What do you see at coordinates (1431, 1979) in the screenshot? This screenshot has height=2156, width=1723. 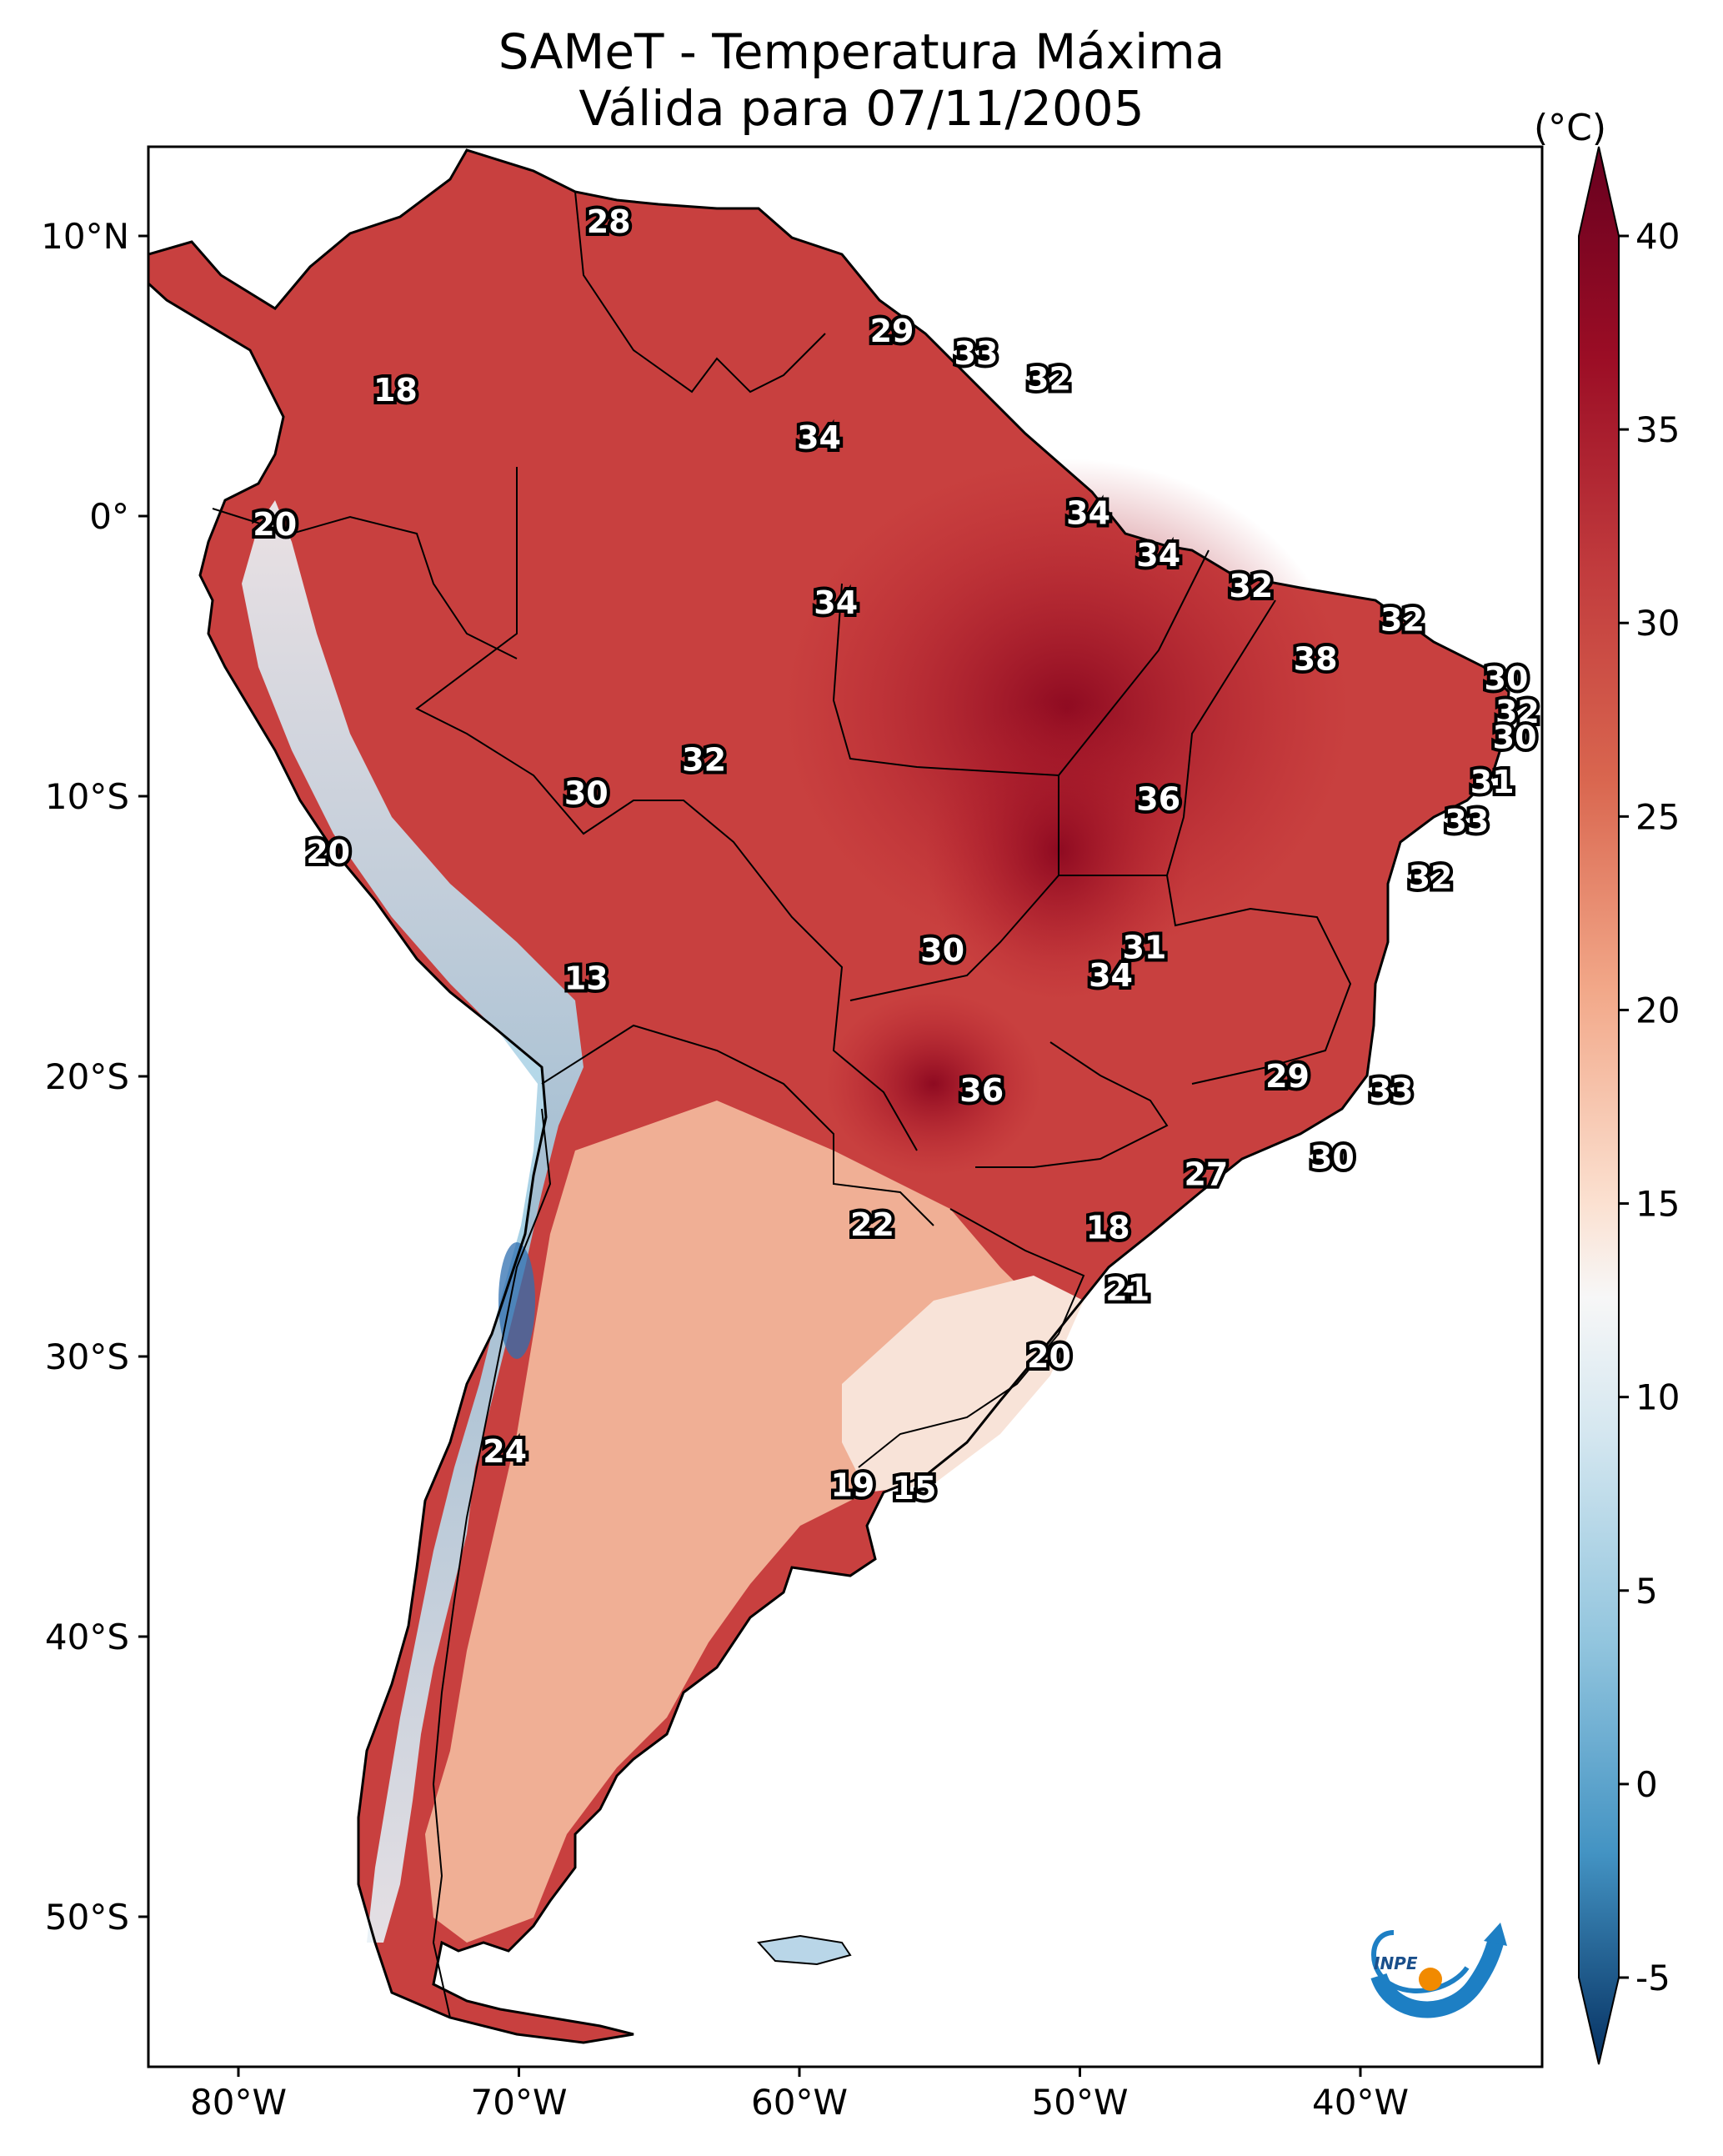 I see `logo-sun` at bounding box center [1431, 1979].